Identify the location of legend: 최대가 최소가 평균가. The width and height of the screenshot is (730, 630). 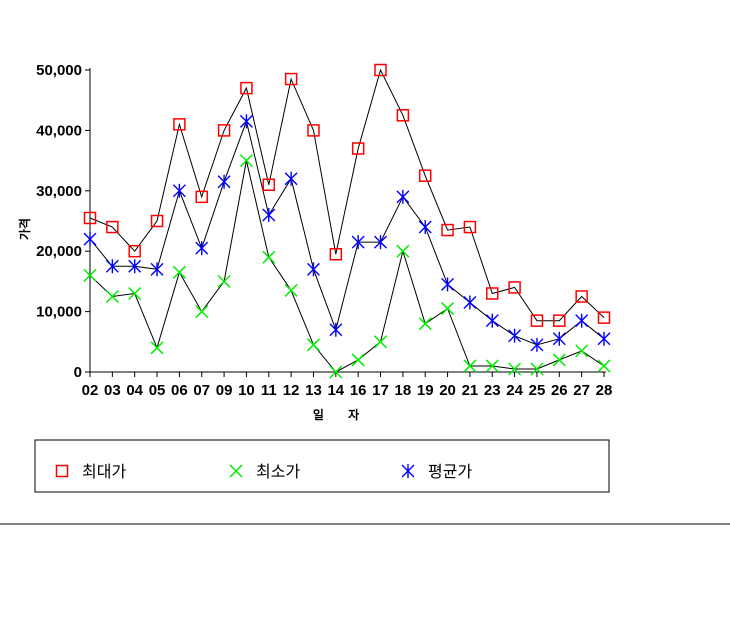
(322, 466).